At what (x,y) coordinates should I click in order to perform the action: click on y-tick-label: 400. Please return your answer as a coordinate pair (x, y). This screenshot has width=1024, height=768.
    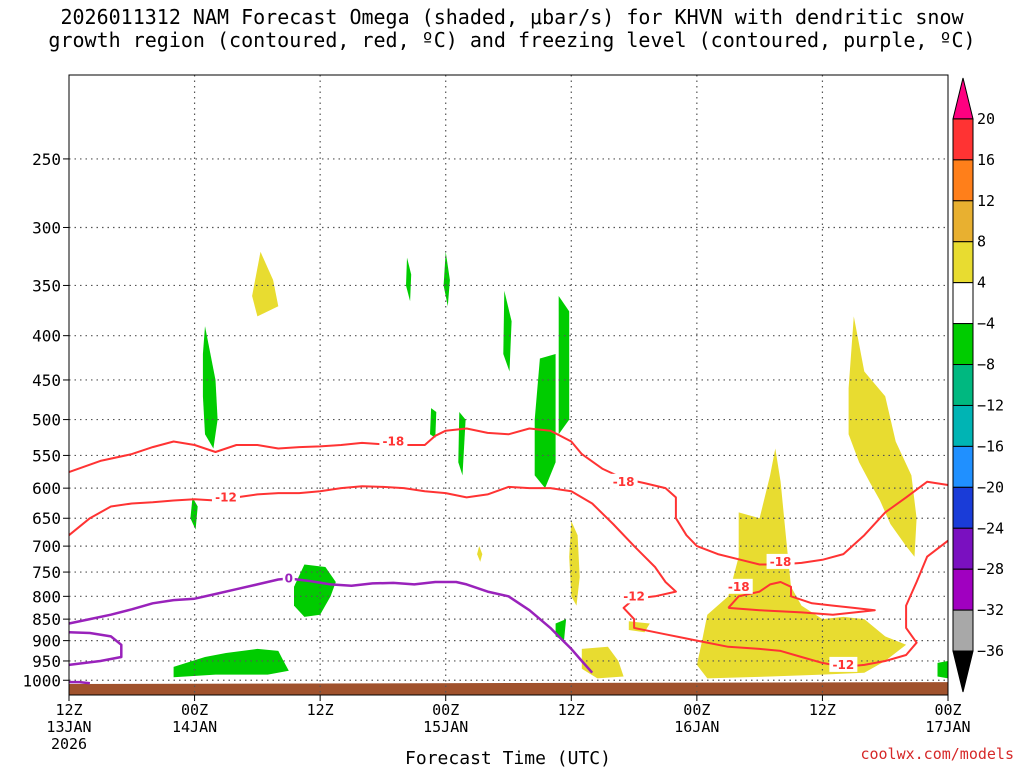
    Looking at the image, I should click on (46, 336).